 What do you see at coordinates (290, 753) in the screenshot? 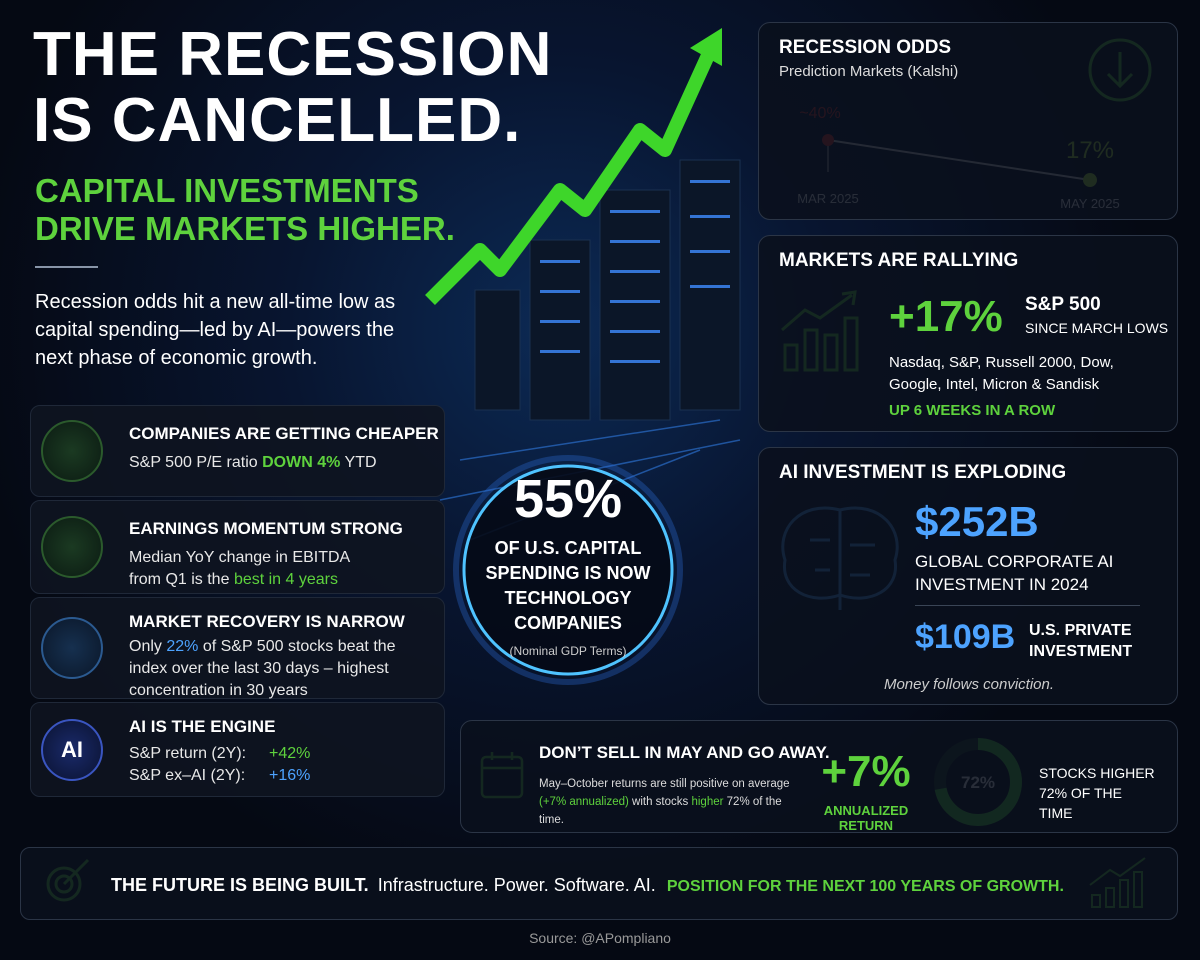
I see `row-value: +42%` at bounding box center [290, 753].